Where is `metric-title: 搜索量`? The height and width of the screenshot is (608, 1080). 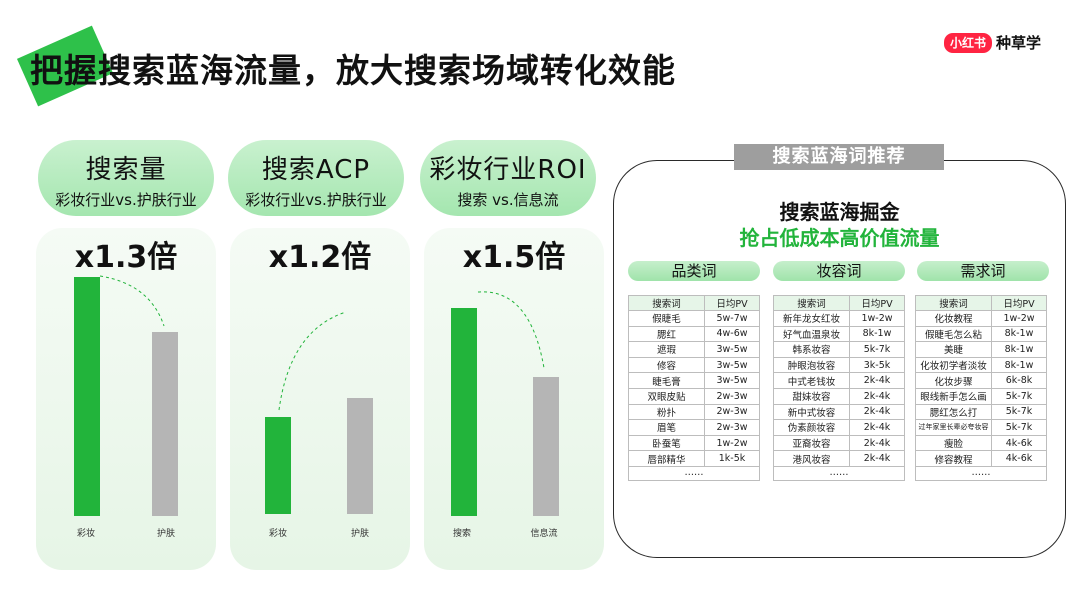
metric-title: 搜索量 is located at coordinates (126, 170).